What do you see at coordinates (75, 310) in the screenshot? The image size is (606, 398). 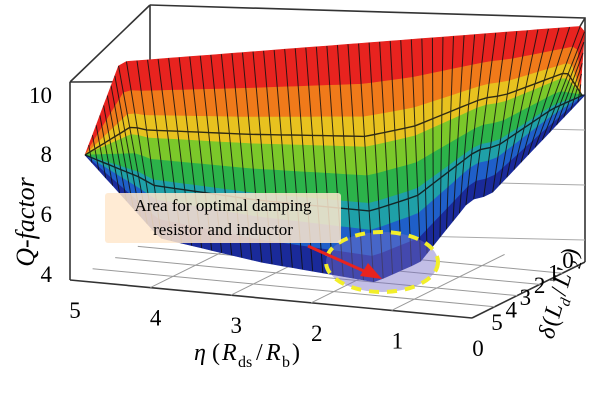 I see `x-tick-label: 5` at bounding box center [75, 310].